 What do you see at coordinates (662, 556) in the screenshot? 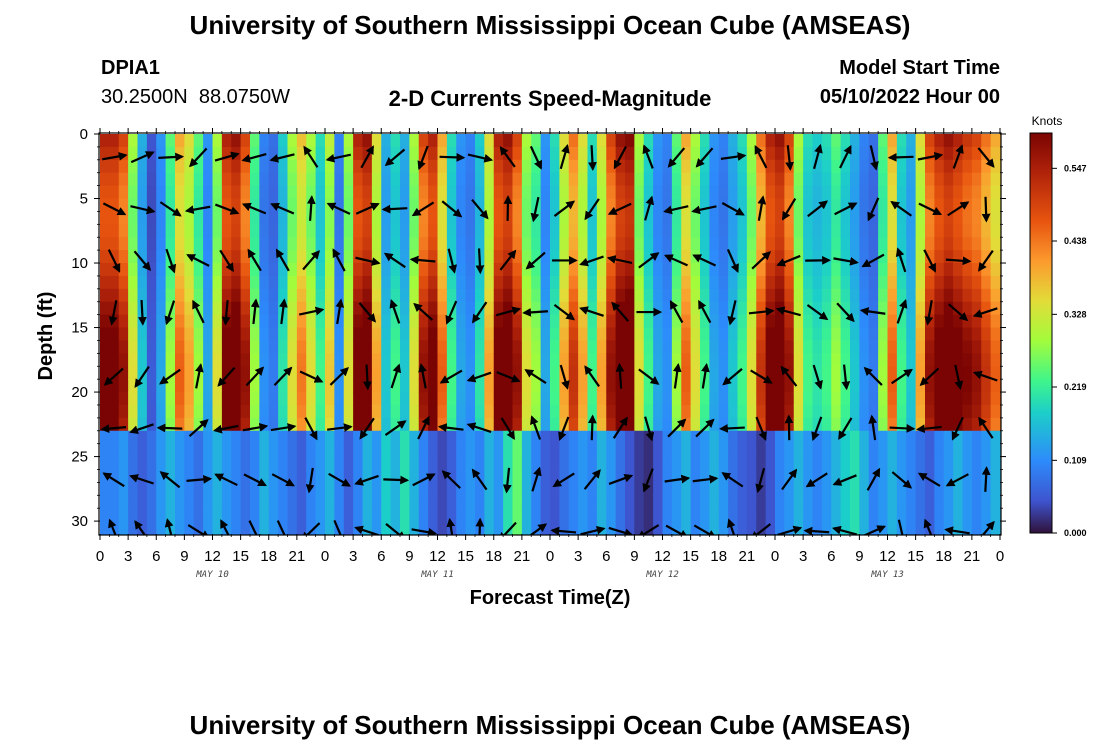
I see `x-tick-label: 12` at bounding box center [662, 556].